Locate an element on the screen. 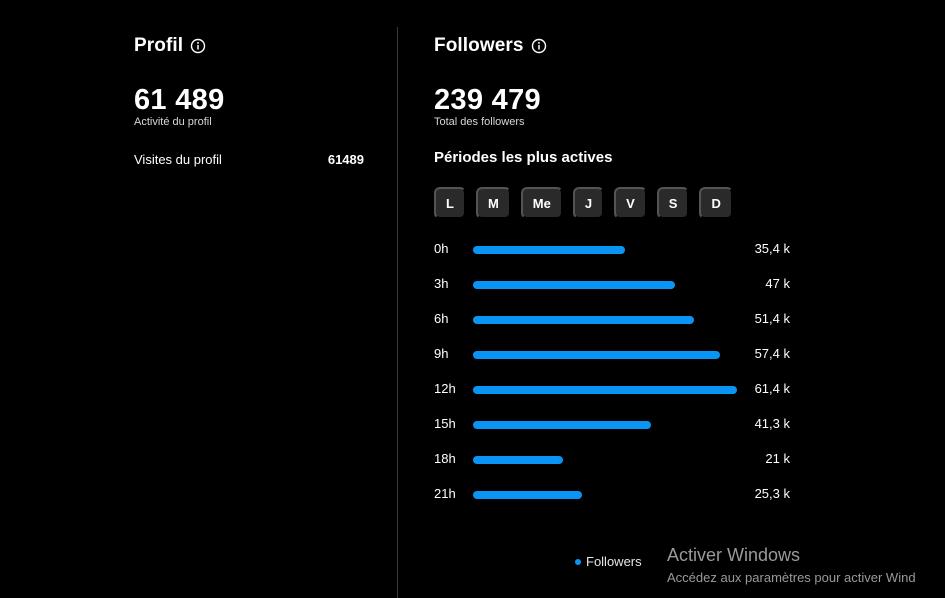 The height and width of the screenshot is (598, 945). hour-label: 6h is located at coordinates (441, 318).